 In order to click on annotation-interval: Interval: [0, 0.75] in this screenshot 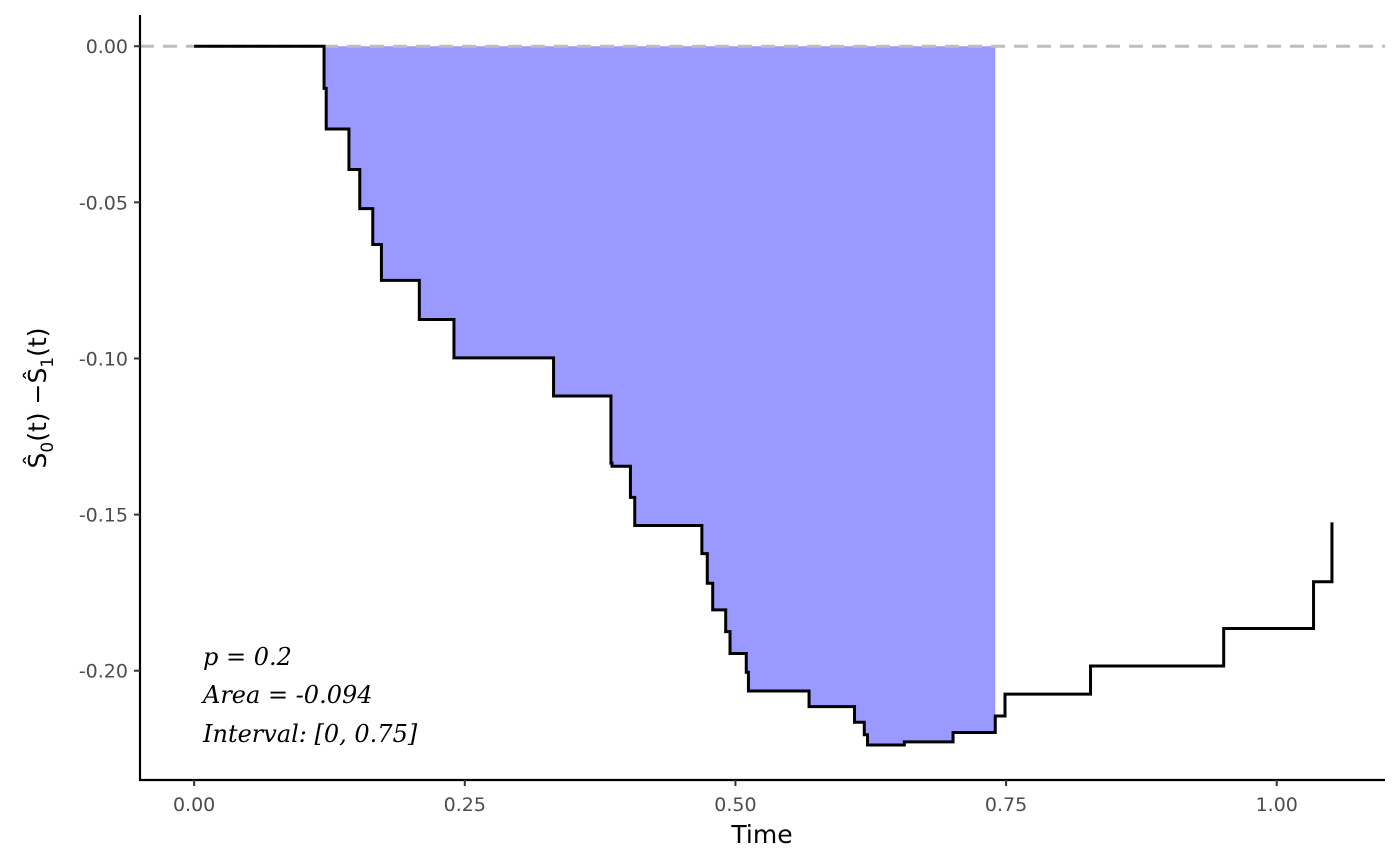, I will do `click(310, 734)`.